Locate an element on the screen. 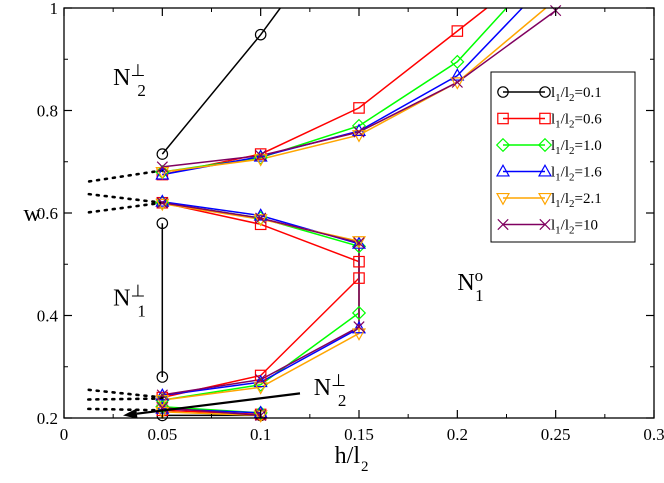 The image size is (664, 483). legend-entry: l1/l2=0.6 is located at coordinates (549, 121).